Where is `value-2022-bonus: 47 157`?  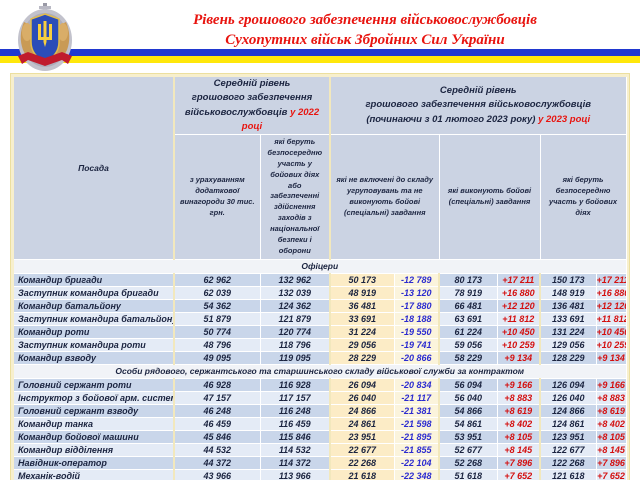
value-2022-bonus: 47 157 is located at coordinates (217, 398).